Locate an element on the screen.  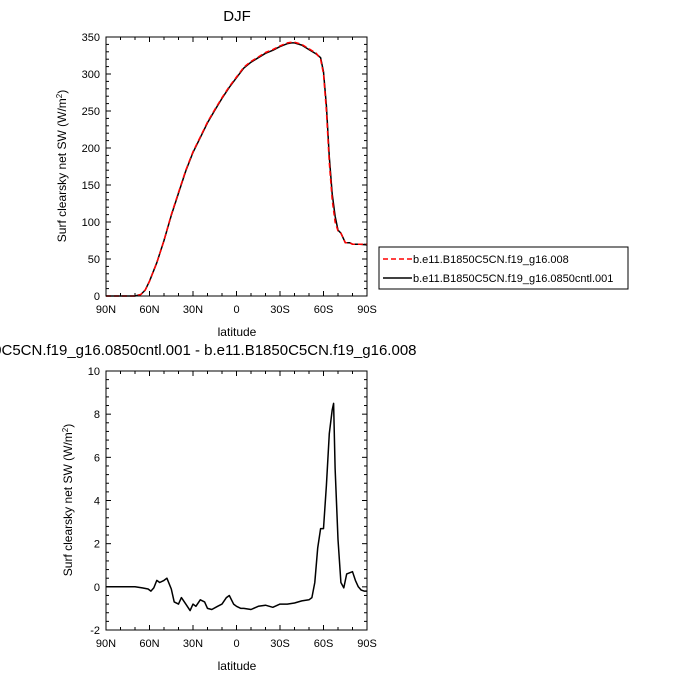
bottom-x-tick-label: 90N is located at coordinates (106, 644).